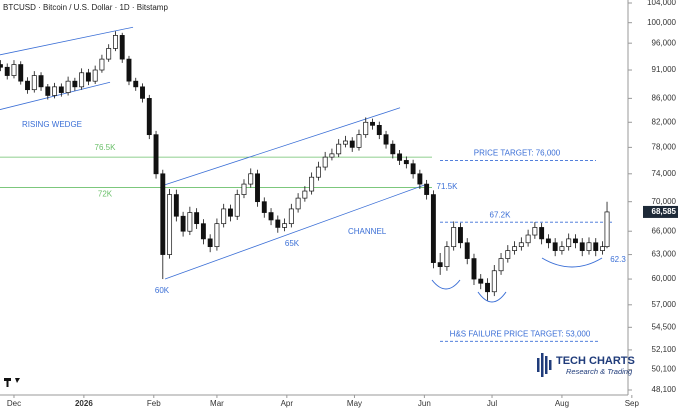 Image resolution: width=680 pixels, height=411 pixels. Describe the element at coordinates (492, 403) in the screenshot. I see `x-tick-label: Jul` at that location.